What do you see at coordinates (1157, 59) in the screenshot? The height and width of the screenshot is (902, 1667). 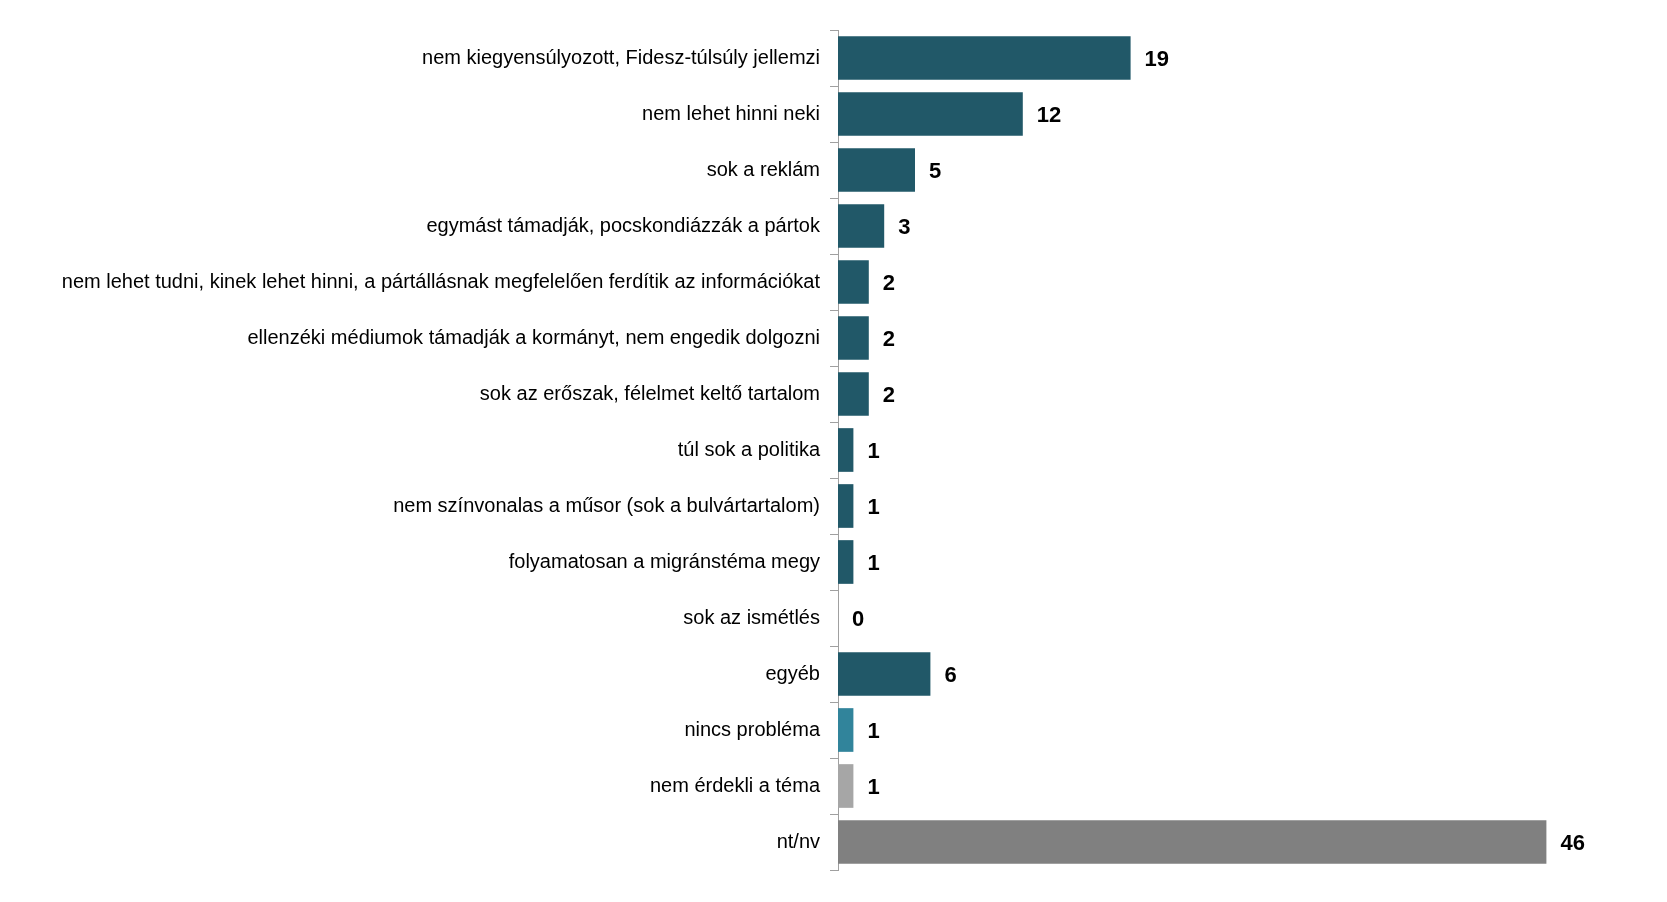 I see `data-label: 19` at bounding box center [1157, 59].